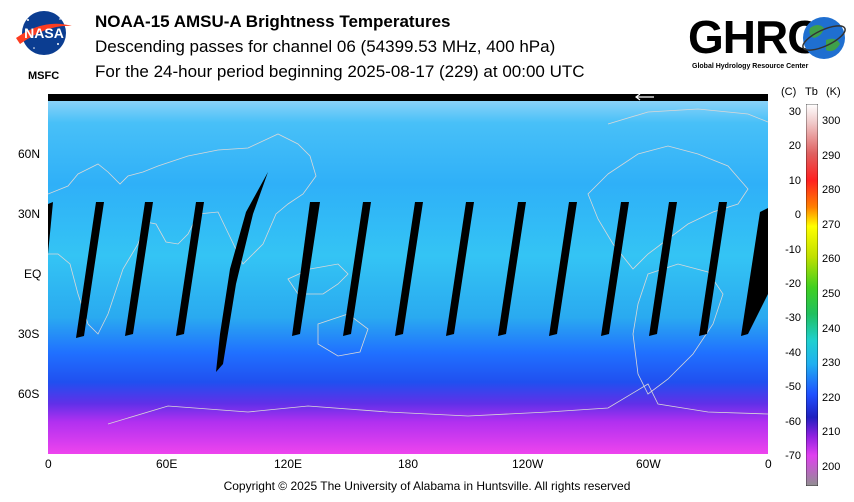 The image size is (854, 502). What do you see at coordinates (29, 154) in the screenshot?
I see `lat-label-60n: 60N` at bounding box center [29, 154].